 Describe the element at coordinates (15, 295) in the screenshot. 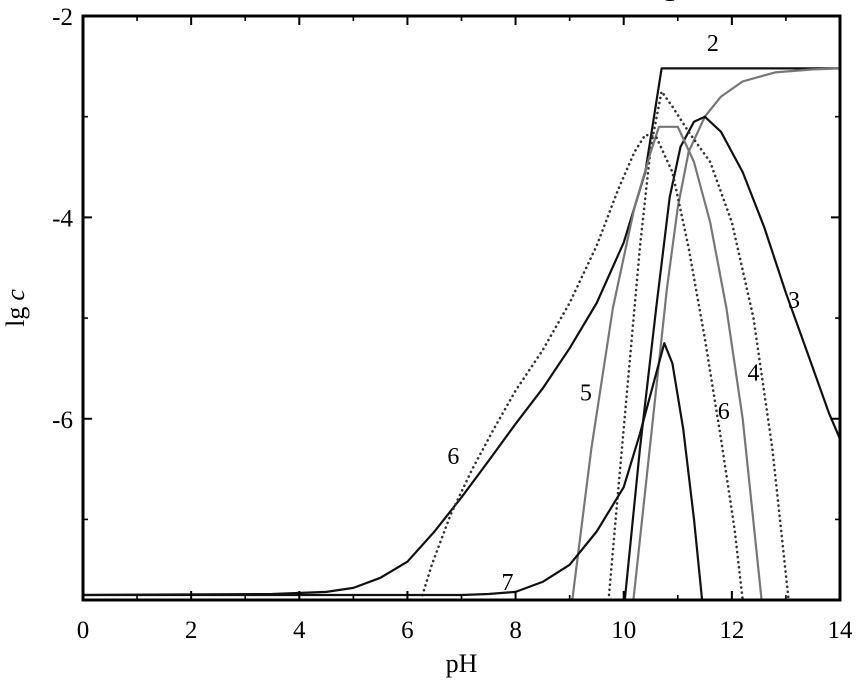

I see `y-axis-title-variable: c` at that location.